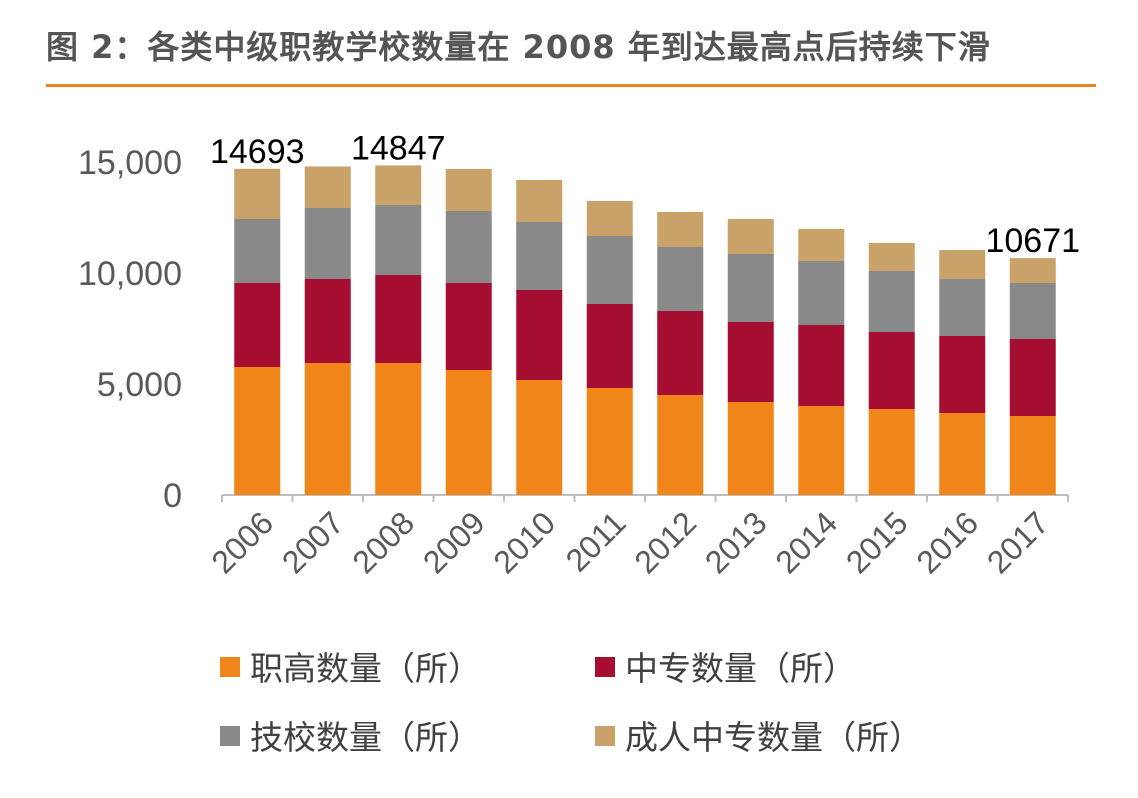 The image size is (1138, 798). Describe the element at coordinates (365, 737) in the screenshot. I see `legend-label: 技校数量（所）` at that location.